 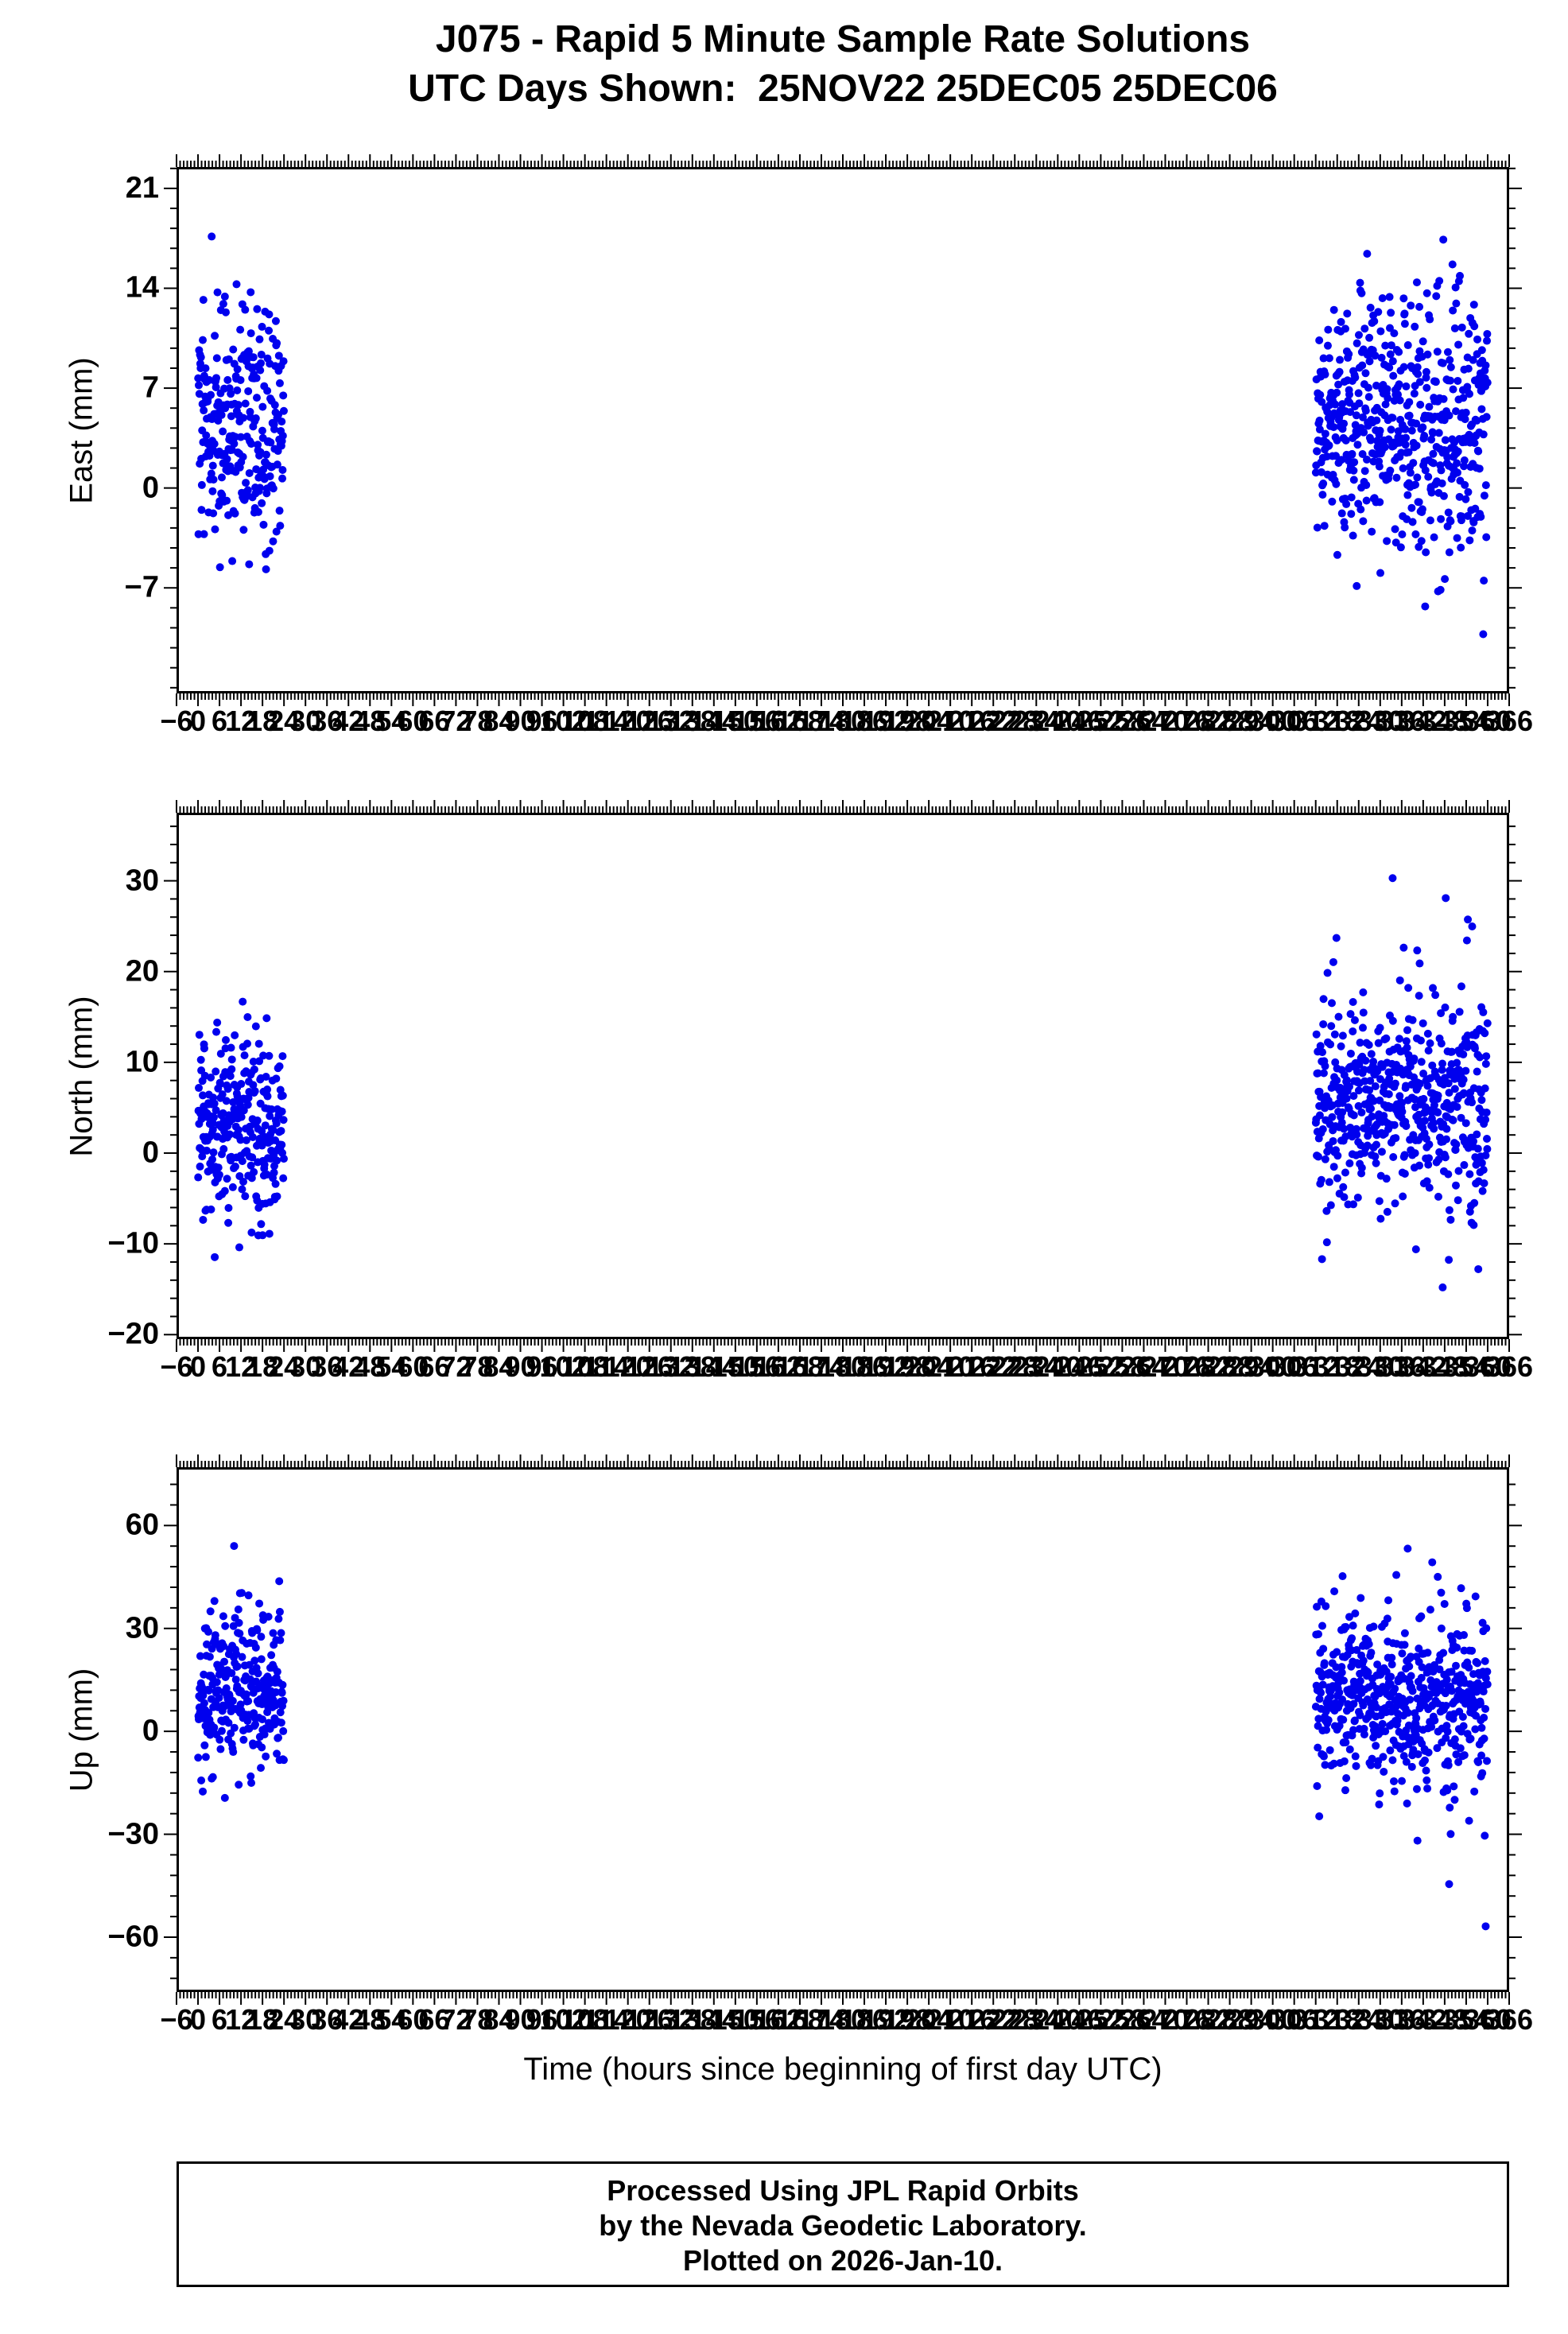 What do you see at coordinates (142, 1062) in the screenshot?
I see `y-tick-label: 10` at bounding box center [142, 1062].